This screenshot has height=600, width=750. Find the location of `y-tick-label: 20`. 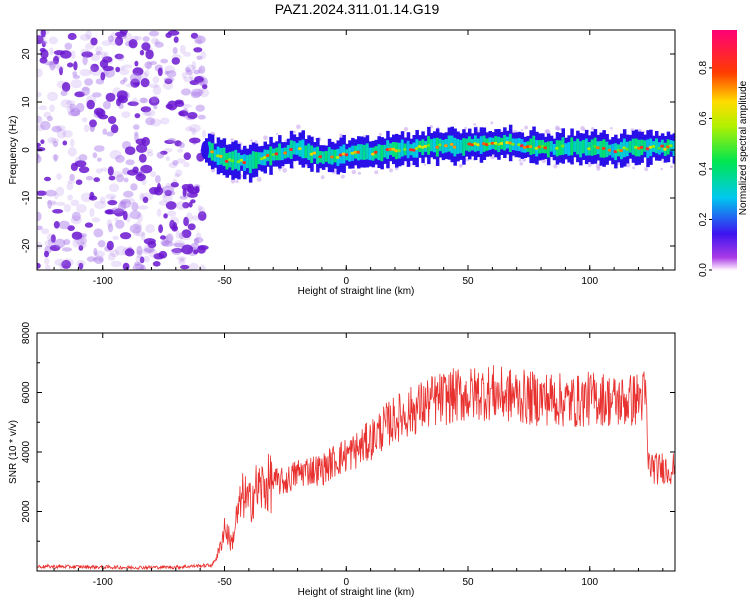

y-tick-label: 20 is located at coordinates (26, 54).